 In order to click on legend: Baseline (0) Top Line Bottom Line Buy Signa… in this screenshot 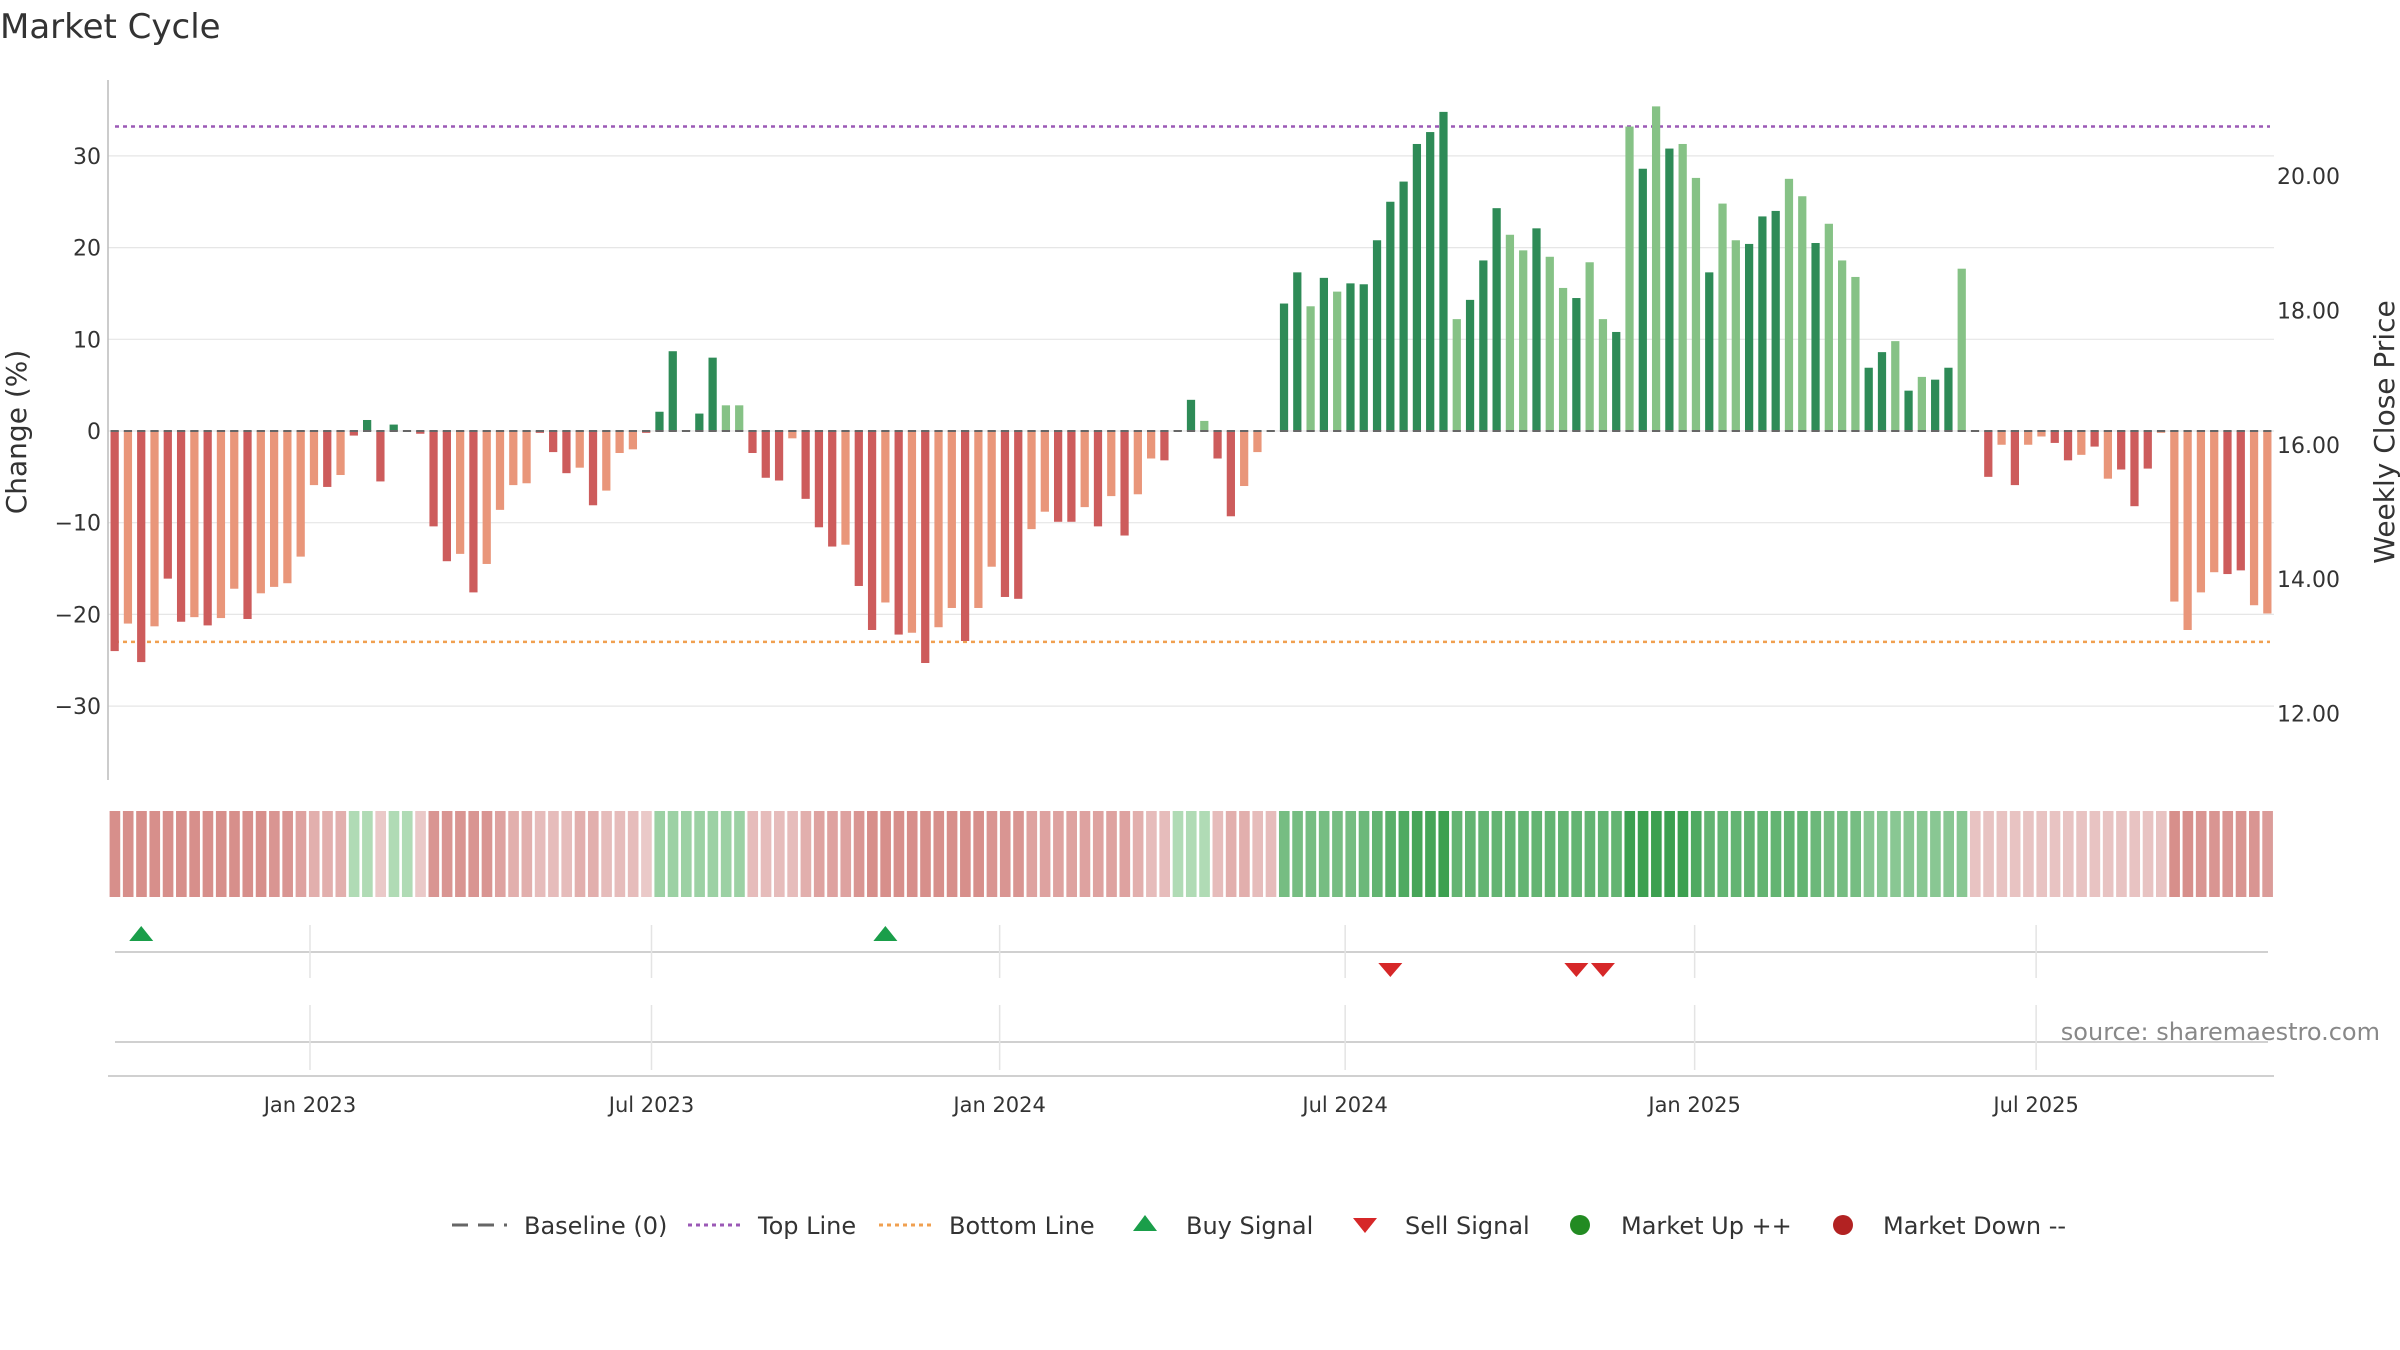, I will do `click(1259, 1226)`.